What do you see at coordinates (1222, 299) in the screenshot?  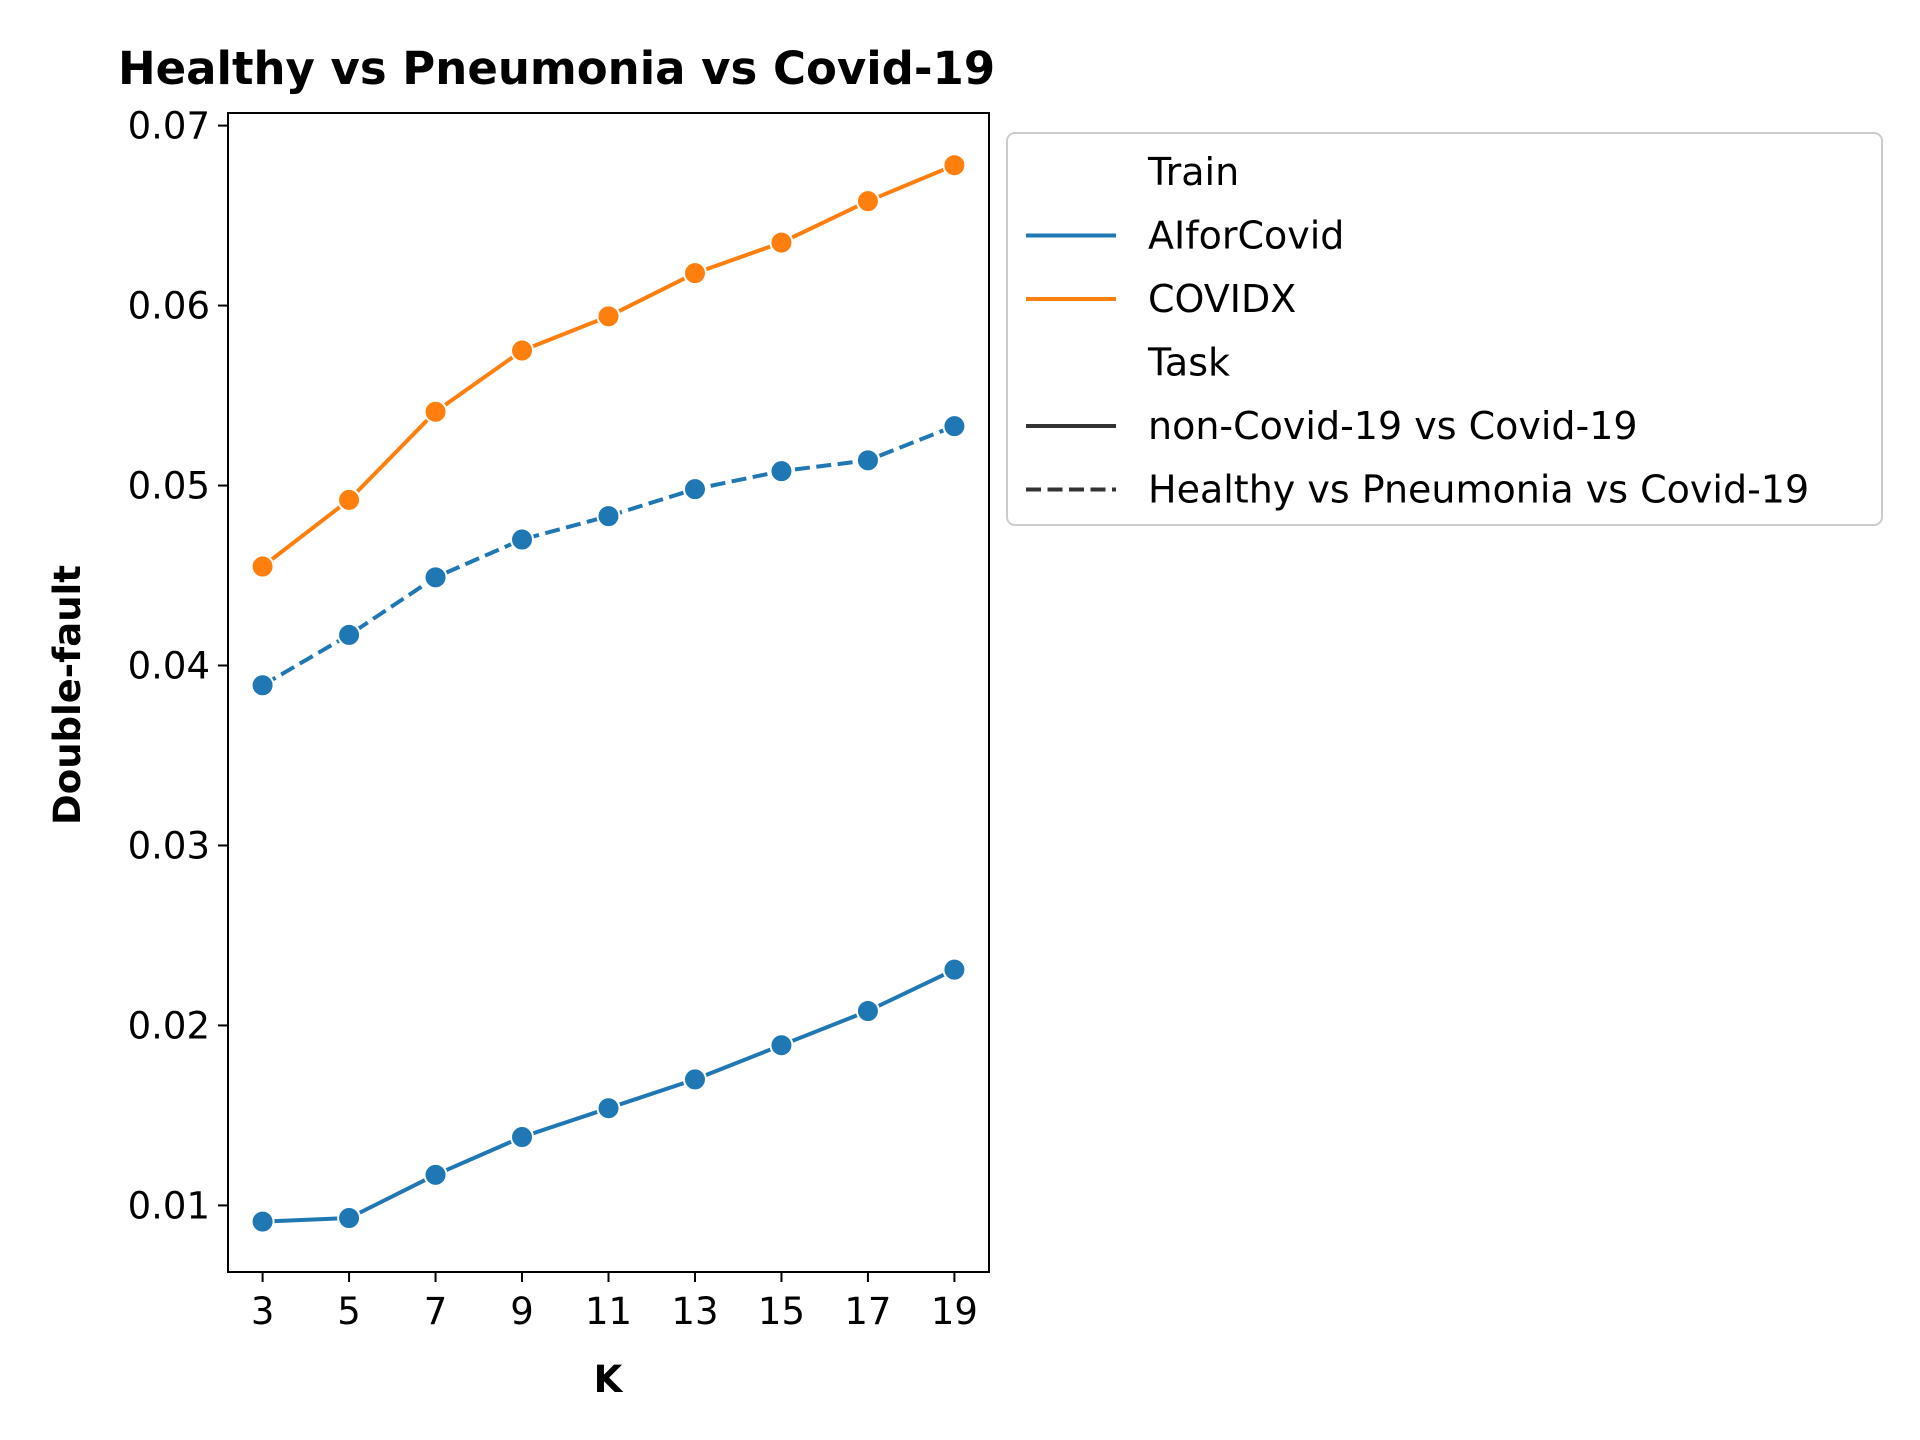 I see `legend-entry-label: COVIDX` at bounding box center [1222, 299].